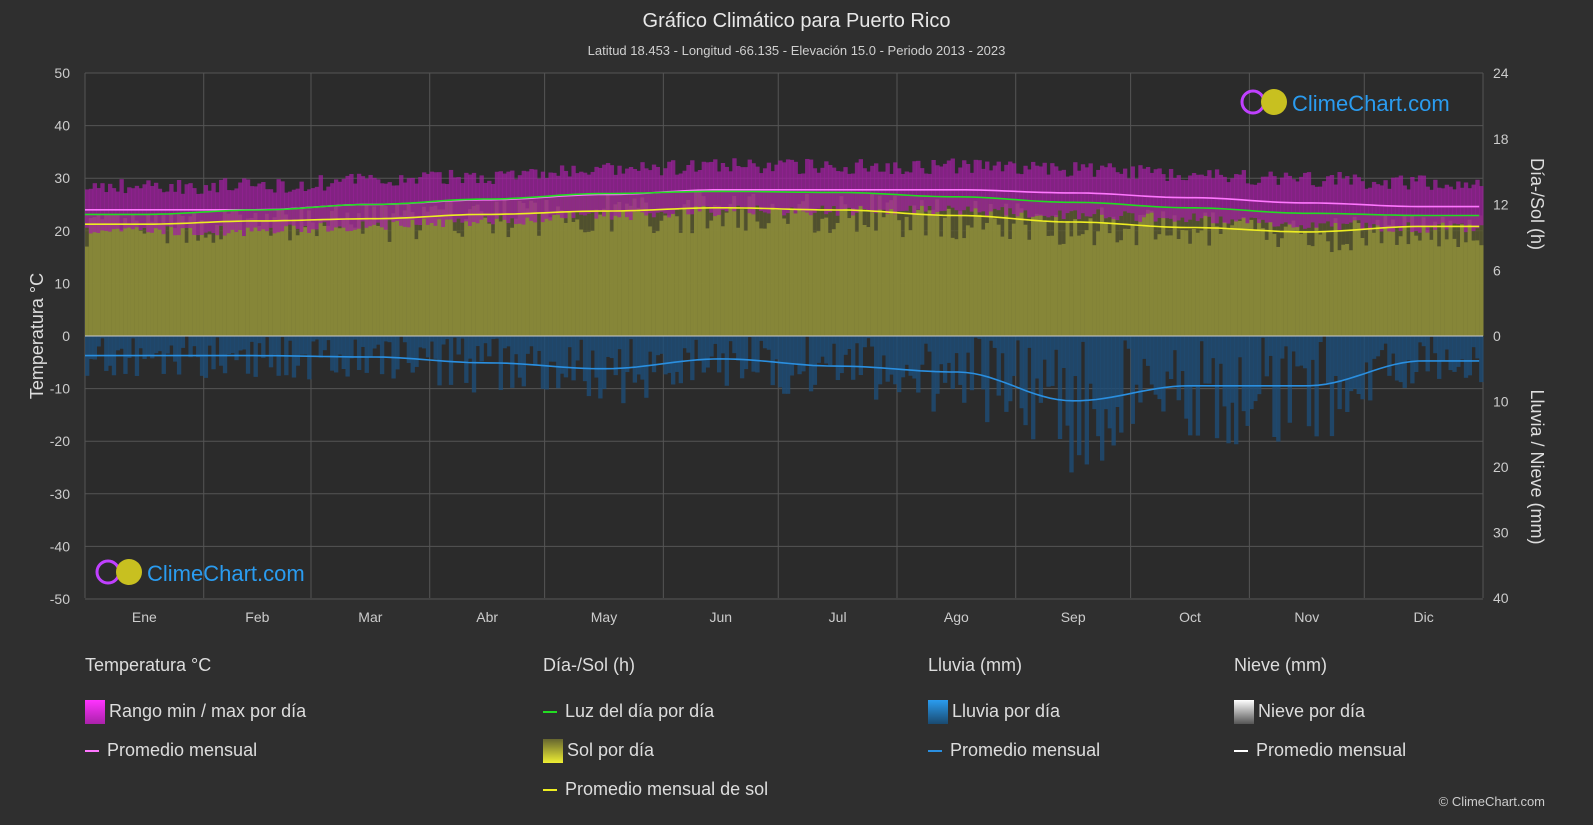  What do you see at coordinates (200, 572) in the screenshot?
I see `logo-bottom: ClimeChart.com` at bounding box center [200, 572].